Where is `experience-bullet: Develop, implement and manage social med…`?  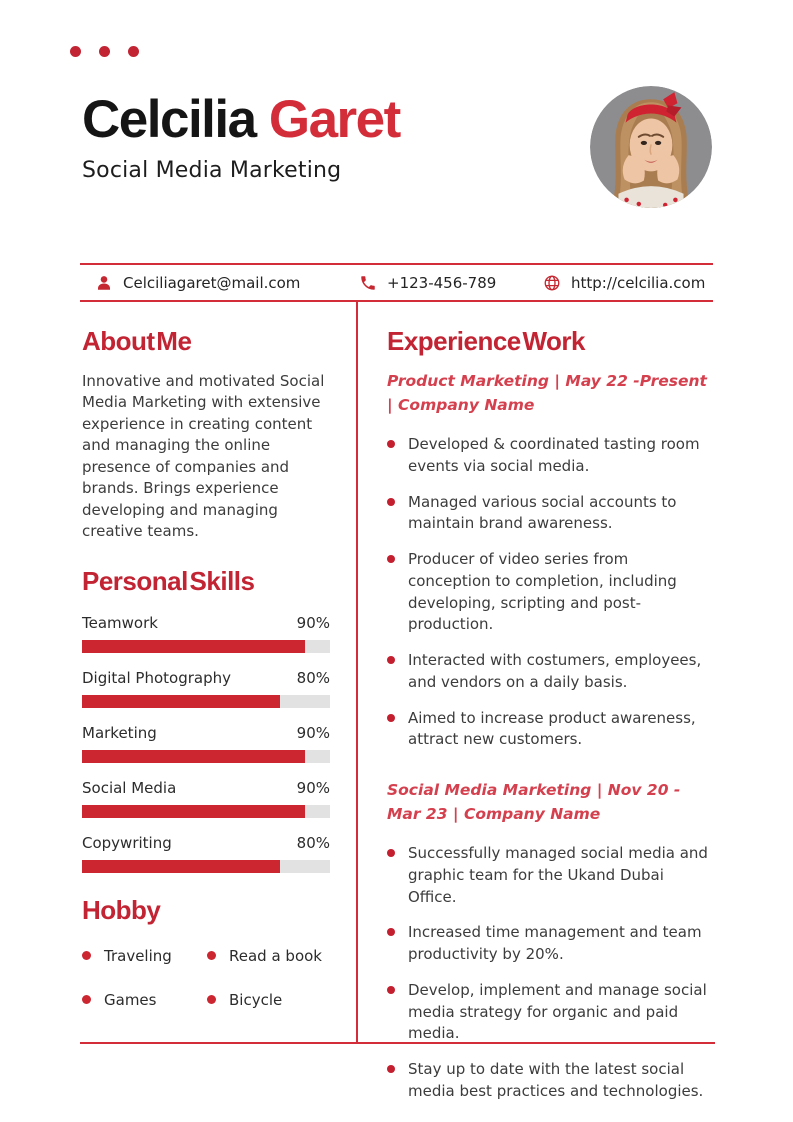 experience-bullet: Develop, implement and manage social med… is located at coordinates (550, 1012).